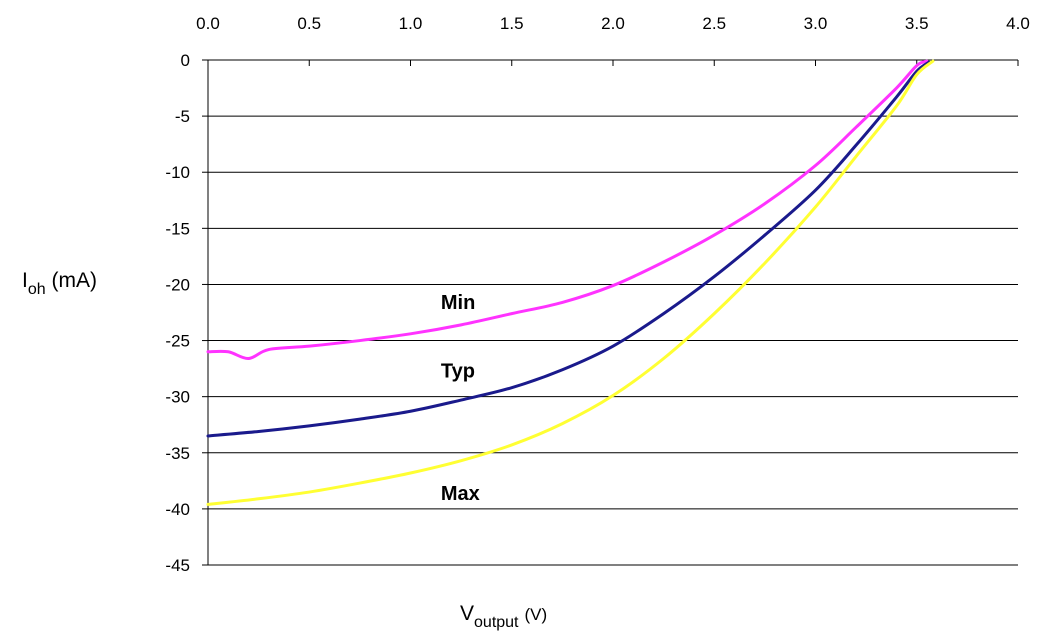 This screenshot has width=1043, height=634. What do you see at coordinates (177, 509) in the screenshot?
I see `y-tick-label: -40` at bounding box center [177, 509].